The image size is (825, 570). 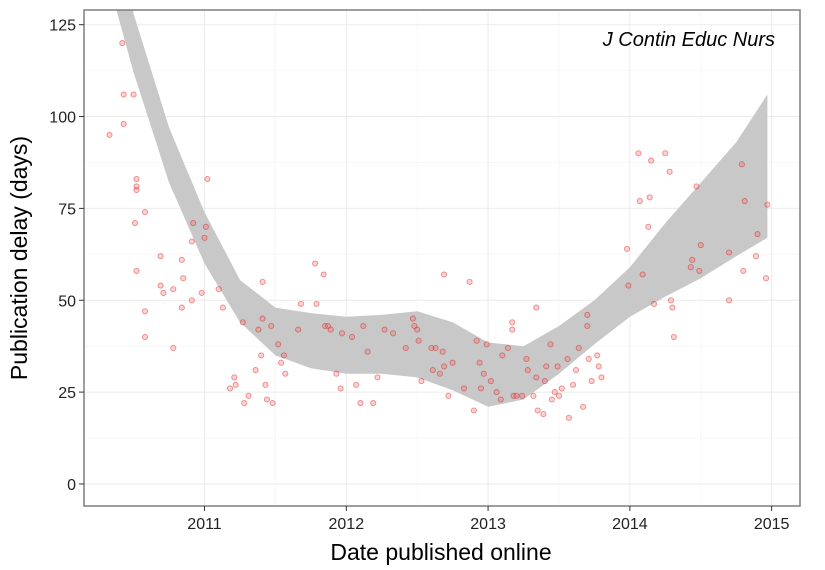 What do you see at coordinates (440, 552) in the screenshot?
I see `x-axis-title: Date published online` at bounding box center [440, 552].